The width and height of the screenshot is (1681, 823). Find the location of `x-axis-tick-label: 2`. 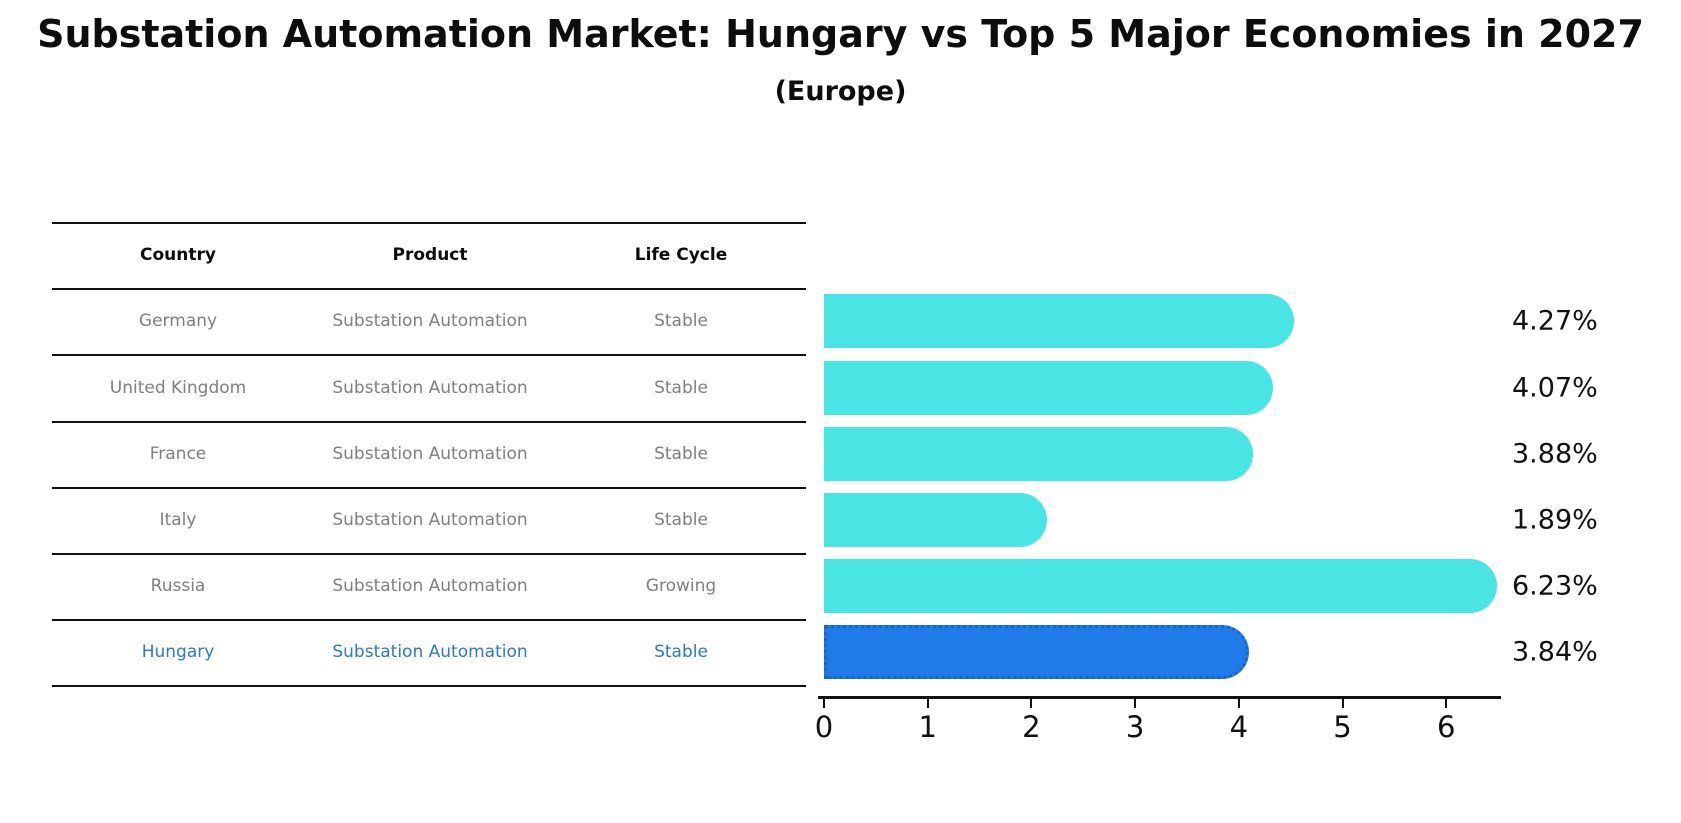

x-axis-tick-label: 2 is located at coordinates (1031, 727).